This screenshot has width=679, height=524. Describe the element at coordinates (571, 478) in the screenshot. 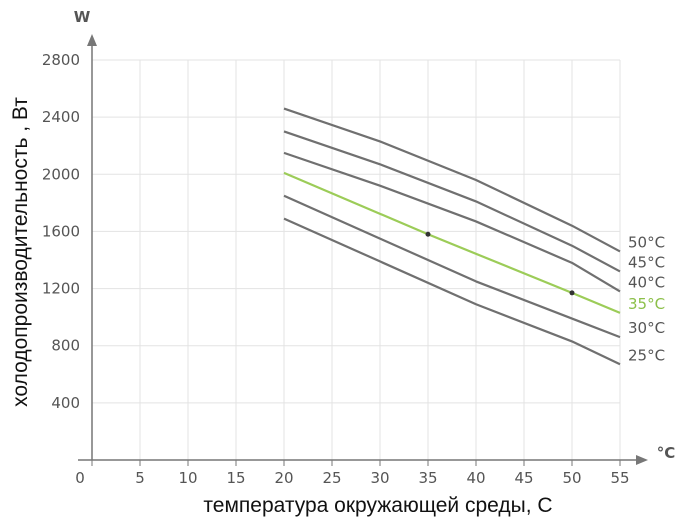

I see `x-tick-label: 50` at that location.